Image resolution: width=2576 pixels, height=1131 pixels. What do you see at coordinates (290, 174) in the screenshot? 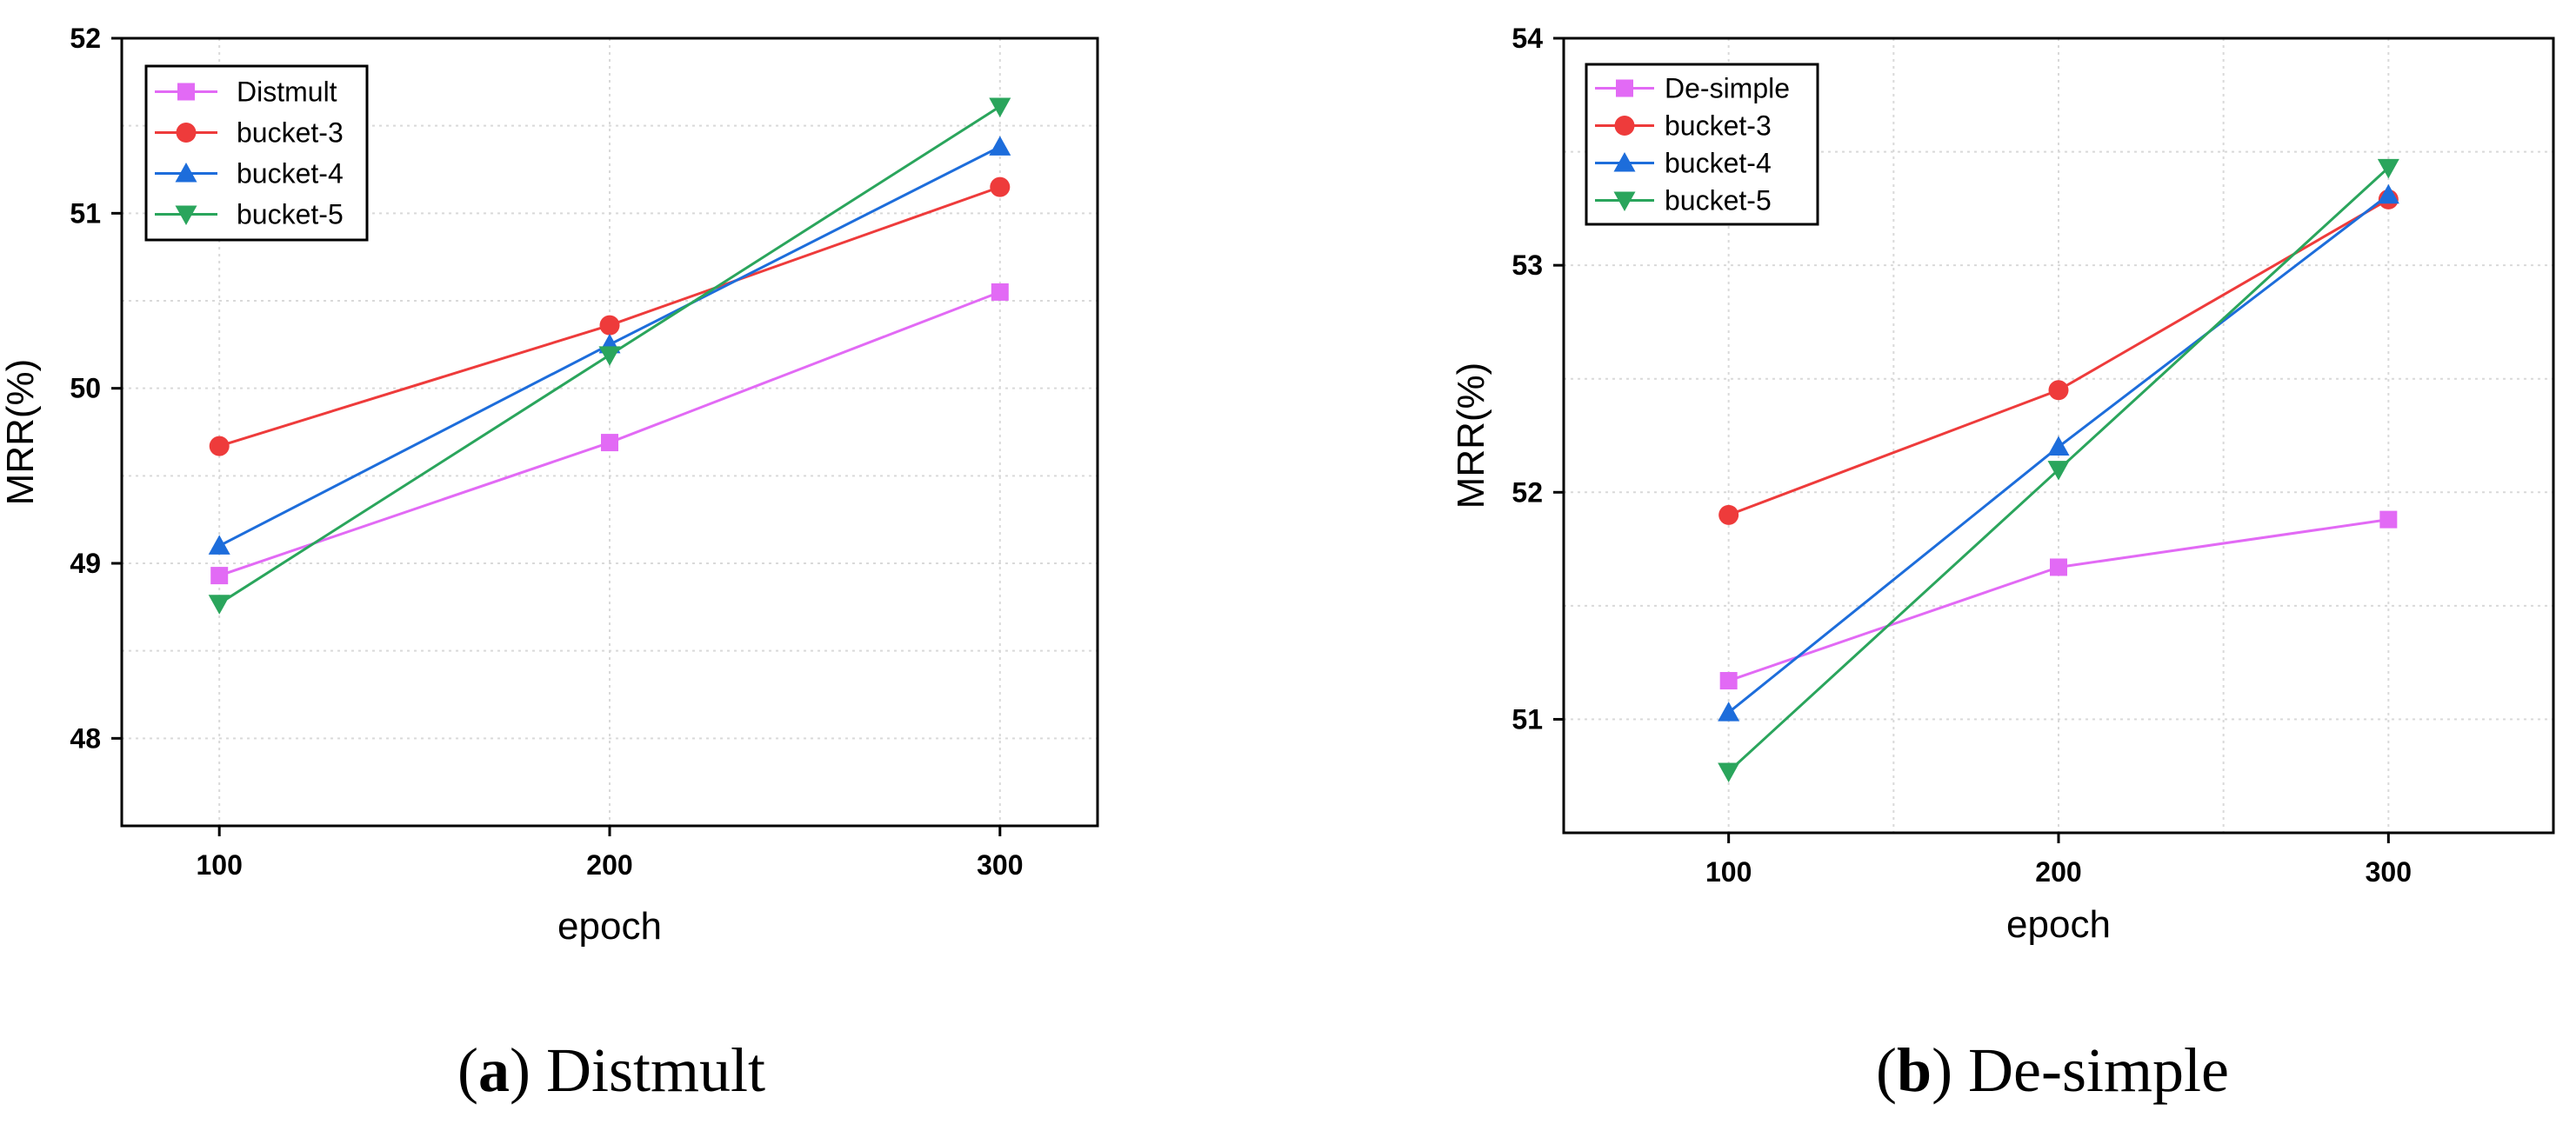
I see `legend-label-bucket-4: bucket-4` at bounding box center [290, 174].